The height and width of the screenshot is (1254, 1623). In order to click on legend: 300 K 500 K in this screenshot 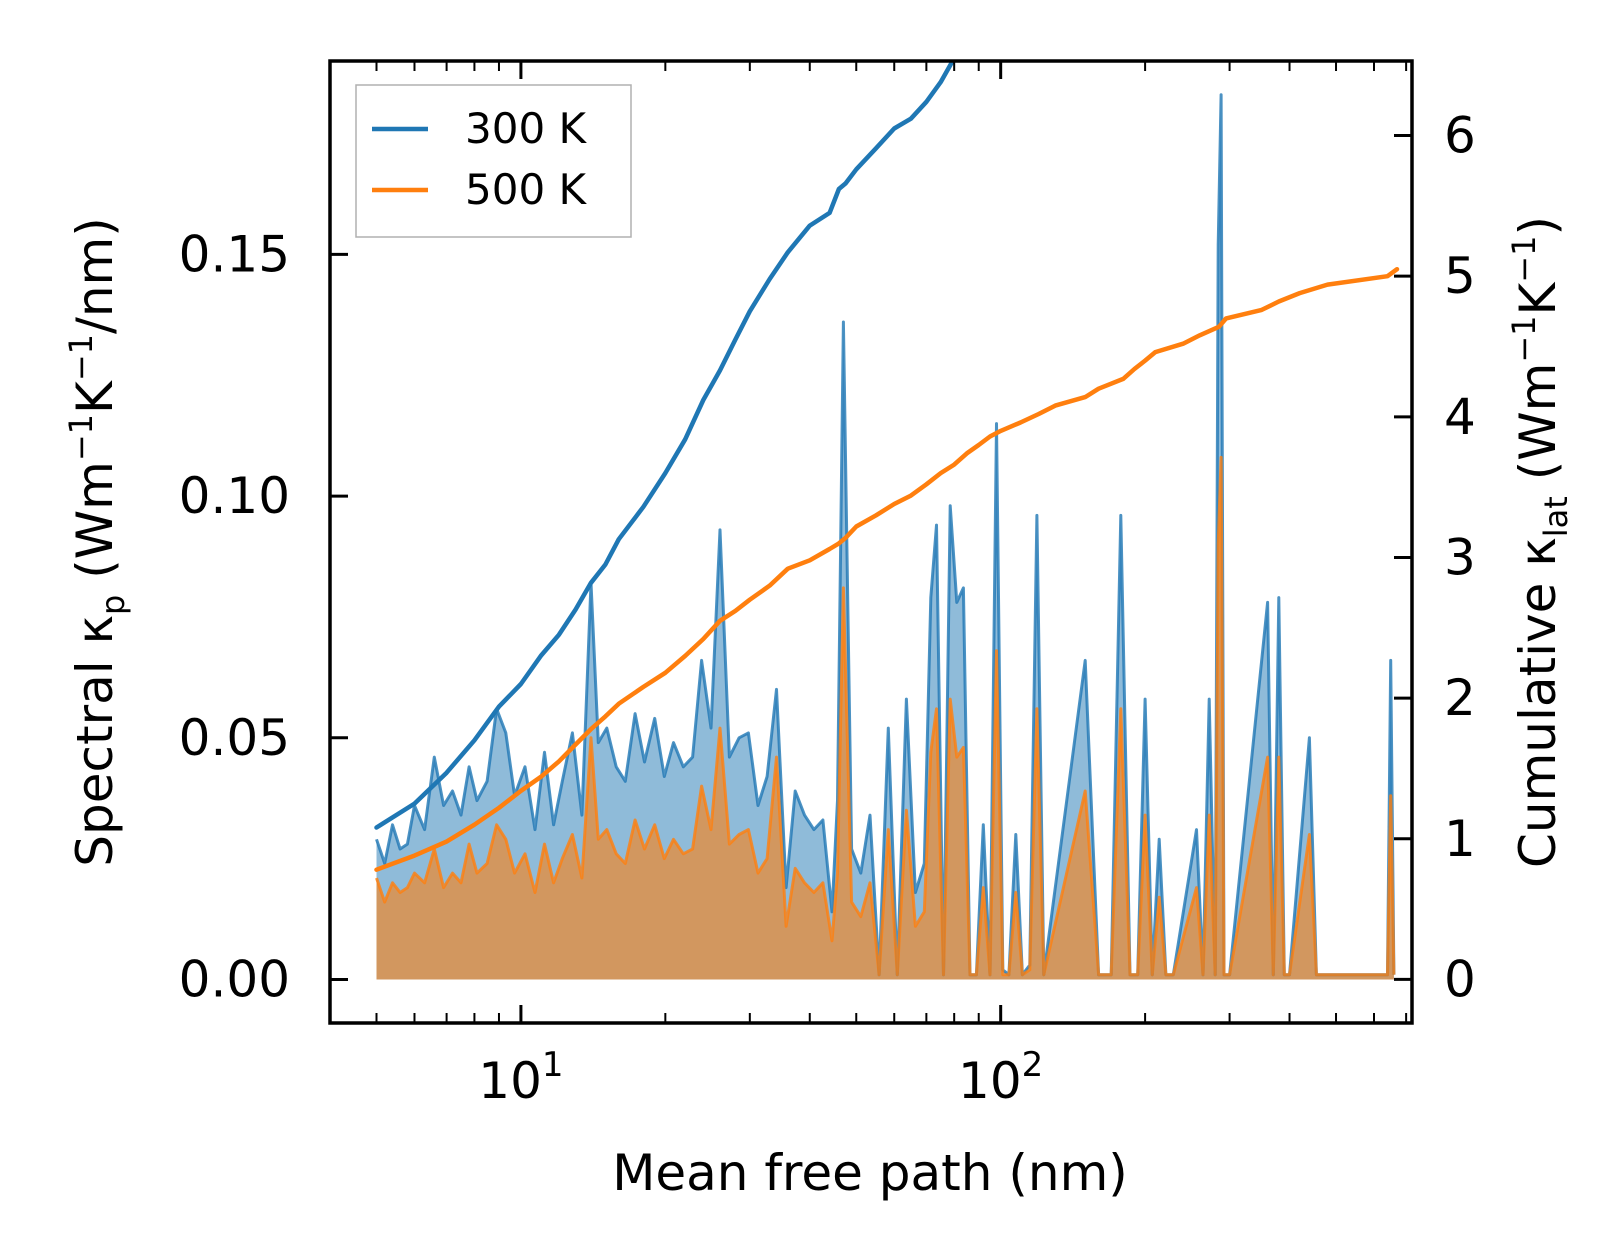, I will do `click(493, 161)`.